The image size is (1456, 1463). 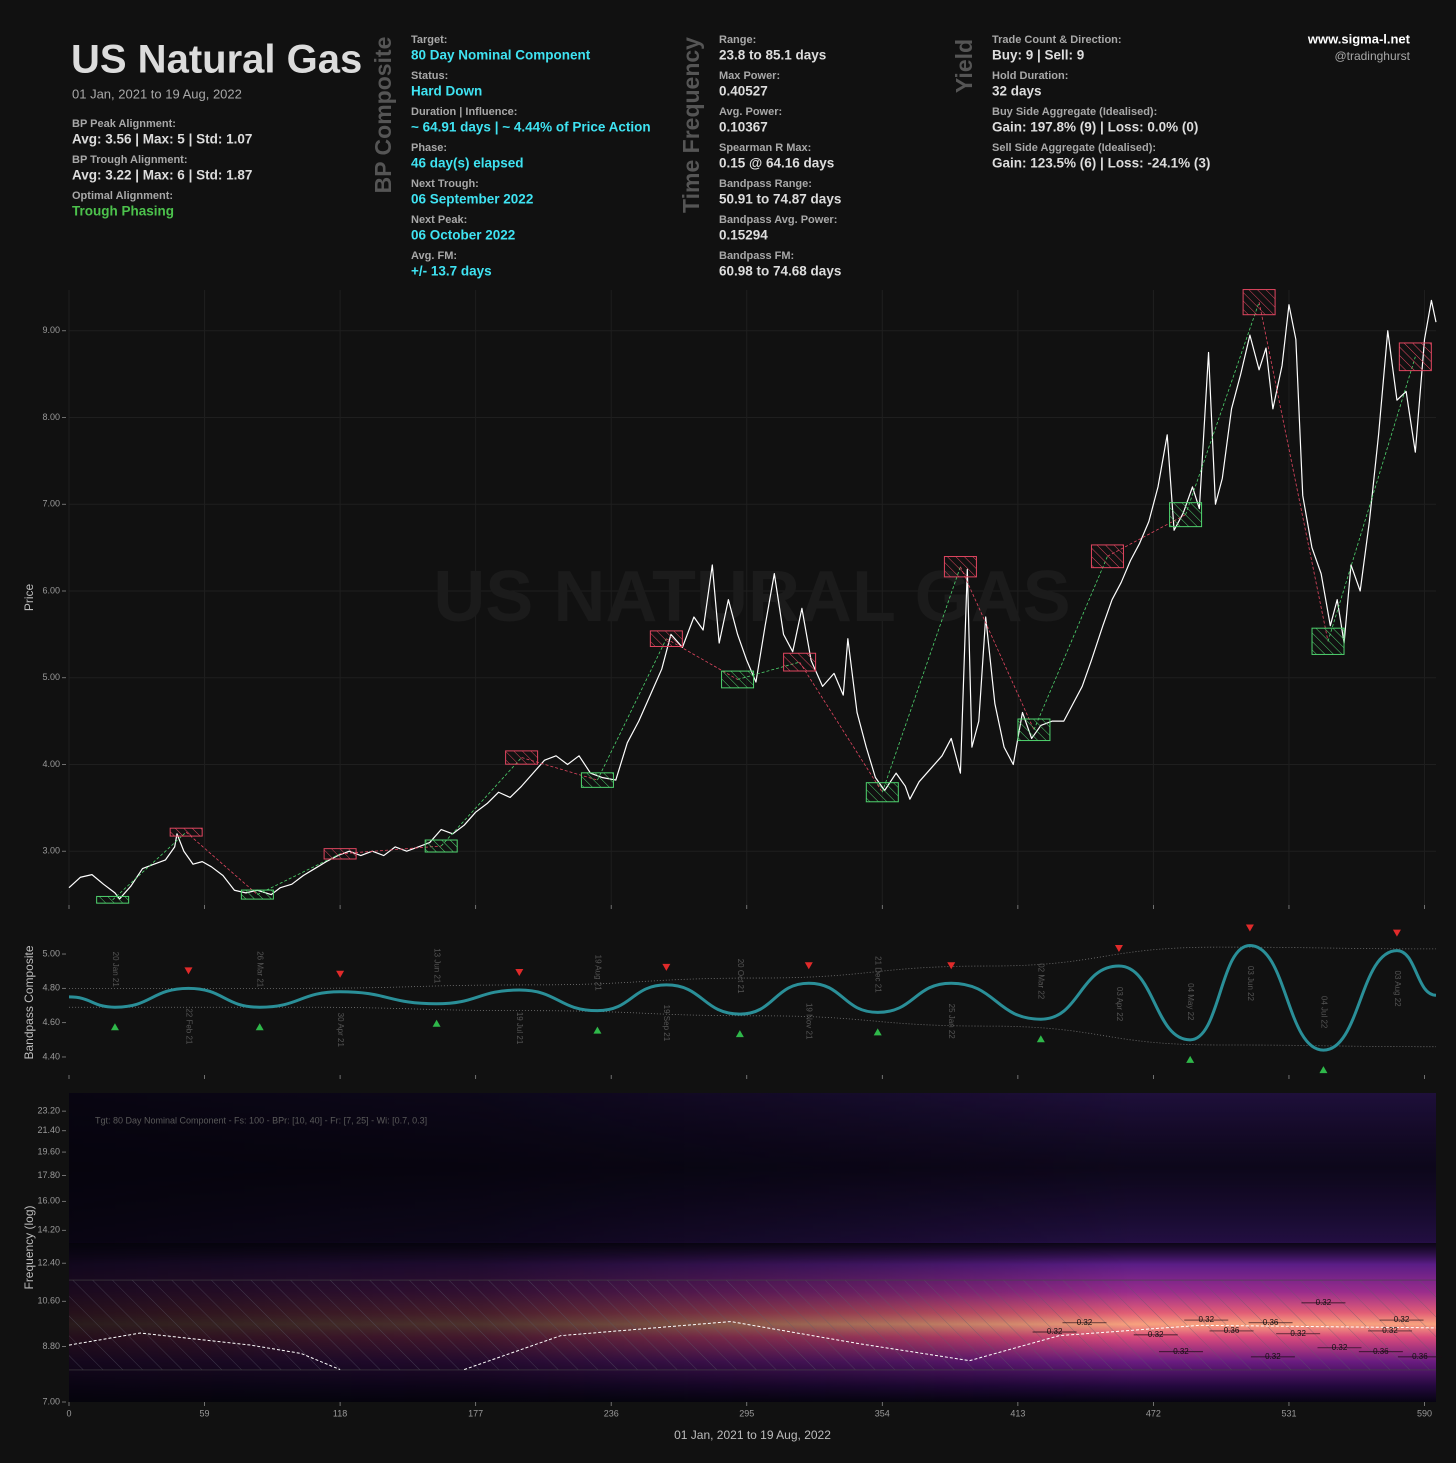 I want to click on y-tick-label: 3.00, so click(x=51, y=851).